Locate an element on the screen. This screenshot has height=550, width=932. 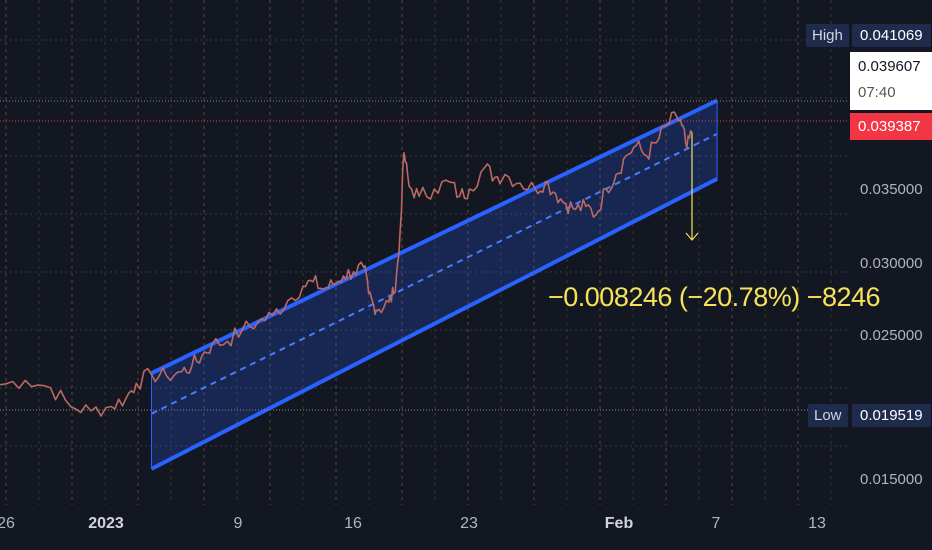
x-tick-label: Feb is located at coordinates (619, 523).